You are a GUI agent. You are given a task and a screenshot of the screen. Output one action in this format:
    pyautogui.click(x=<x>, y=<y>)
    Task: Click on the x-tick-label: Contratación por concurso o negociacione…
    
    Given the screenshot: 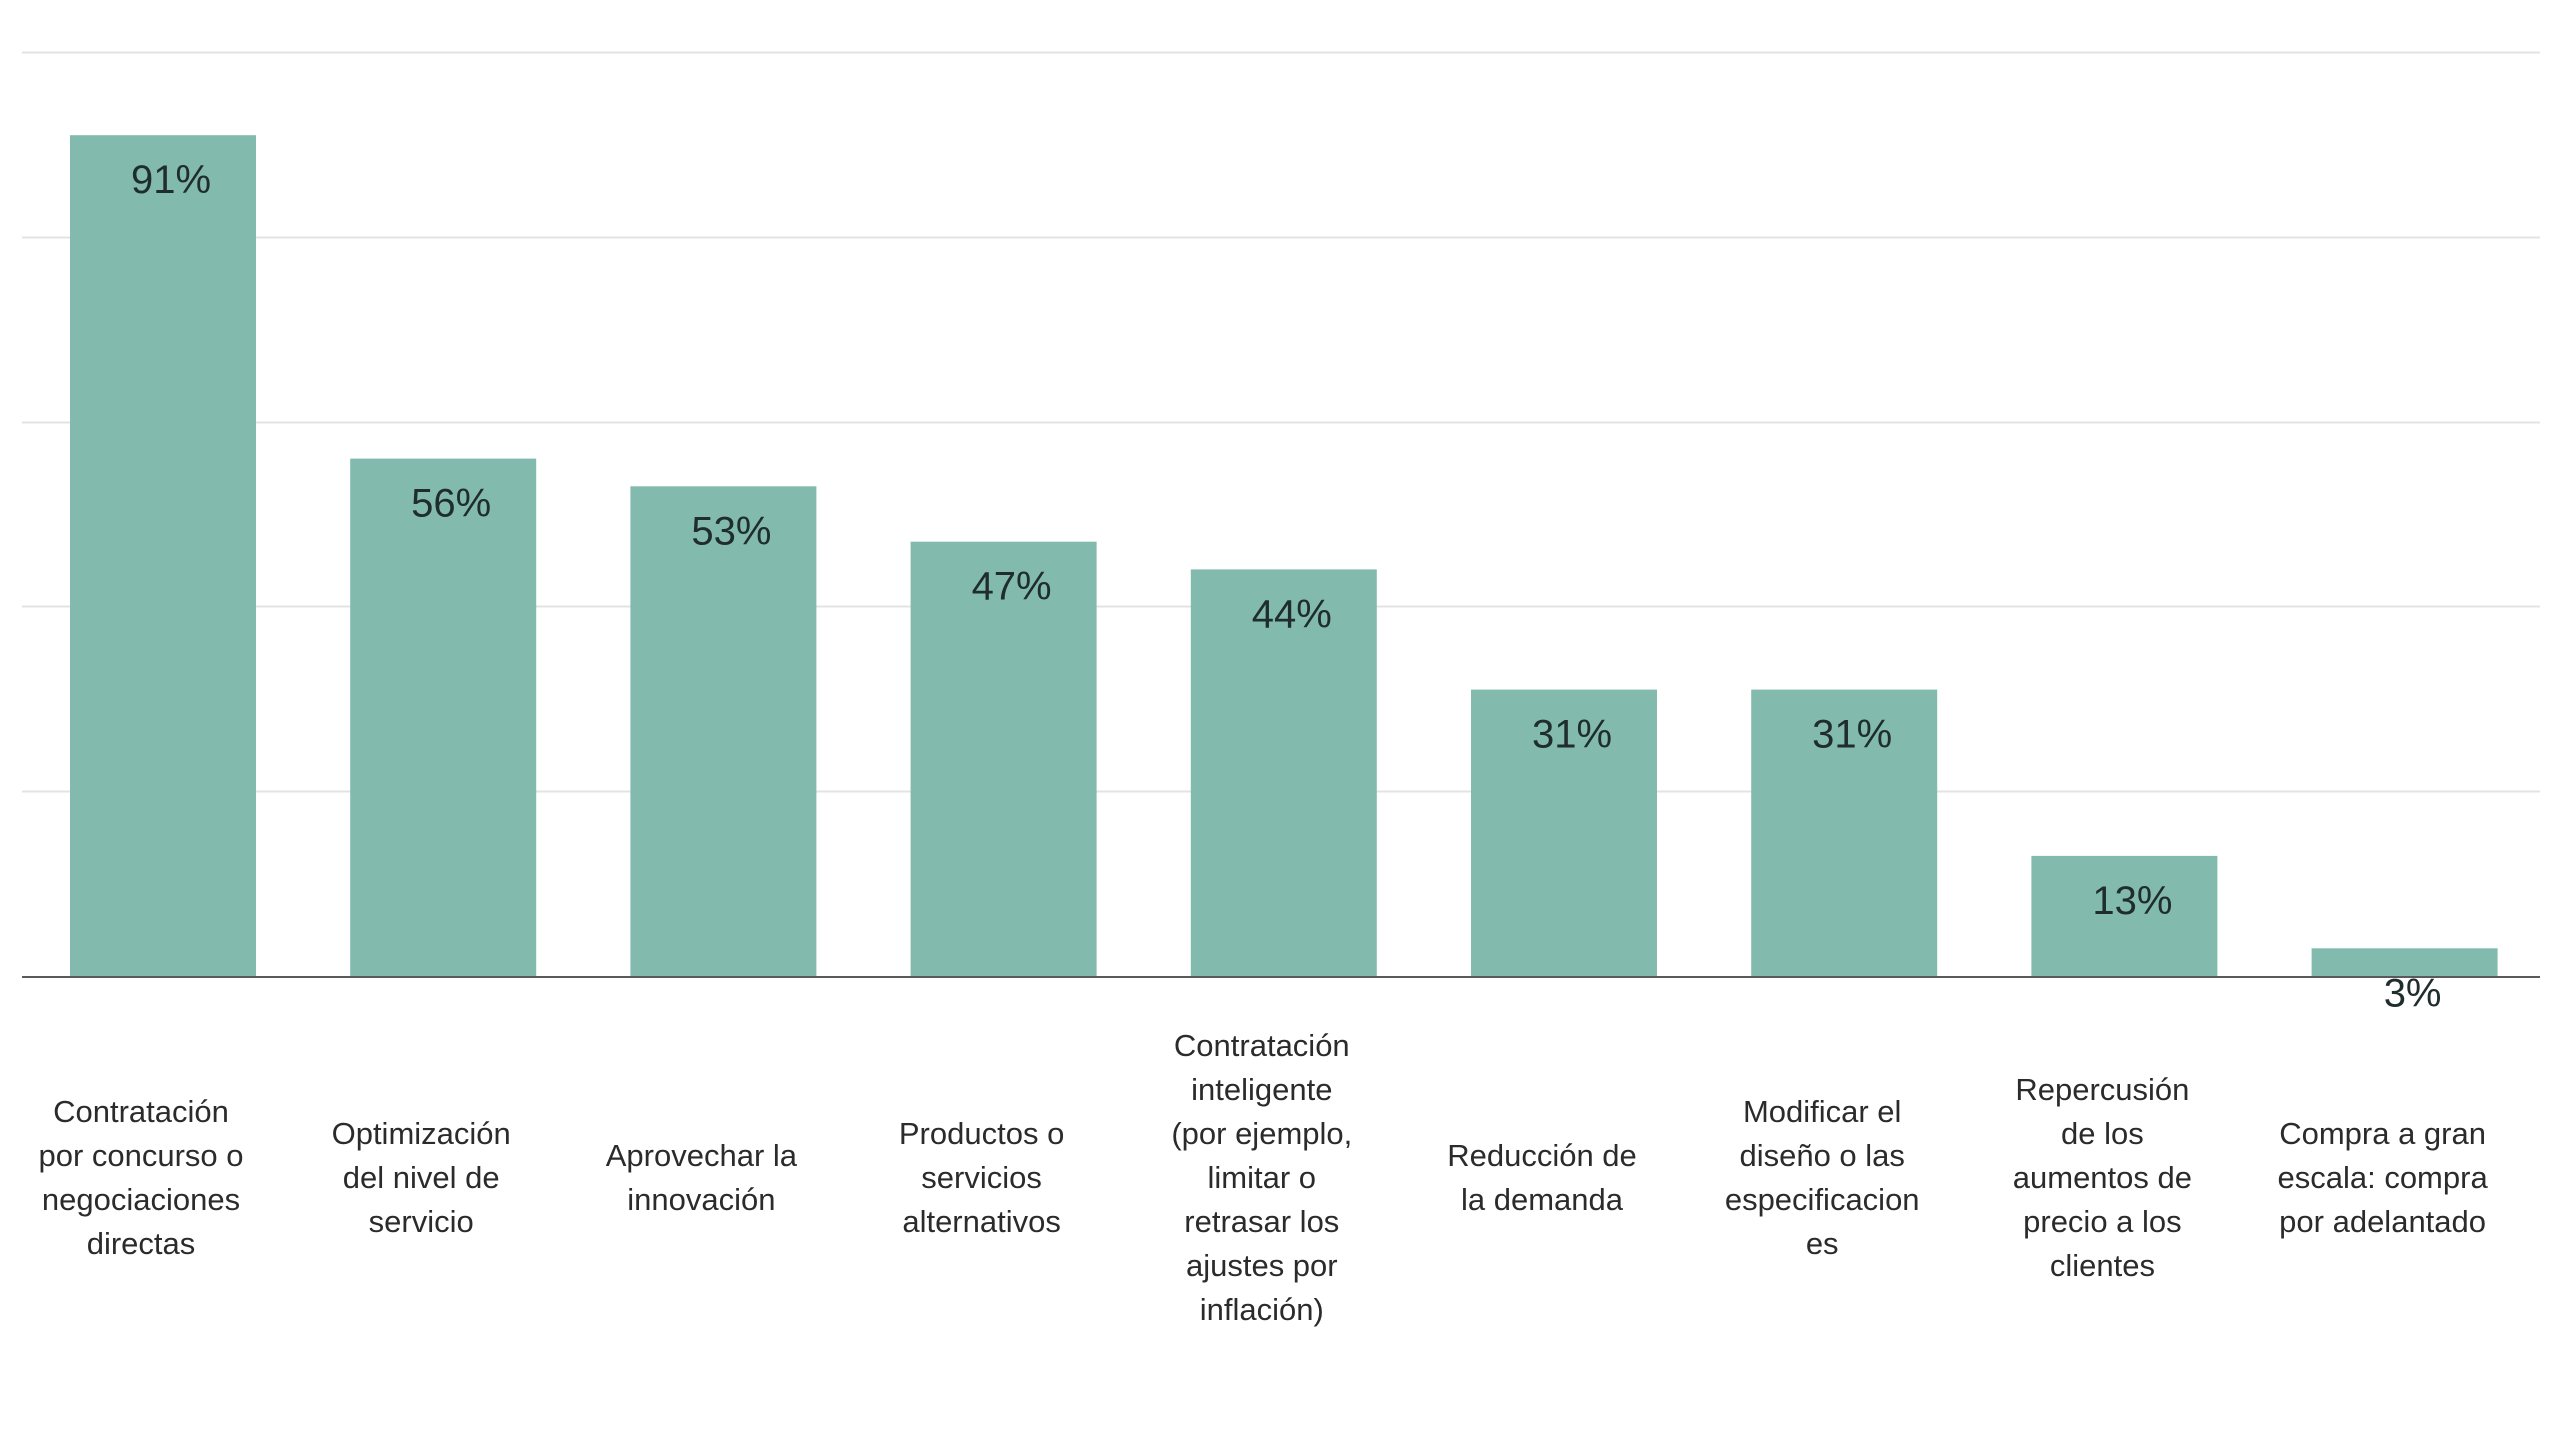 What is the action you would take?
    pyautogui.click(x=141, y=1177)
    